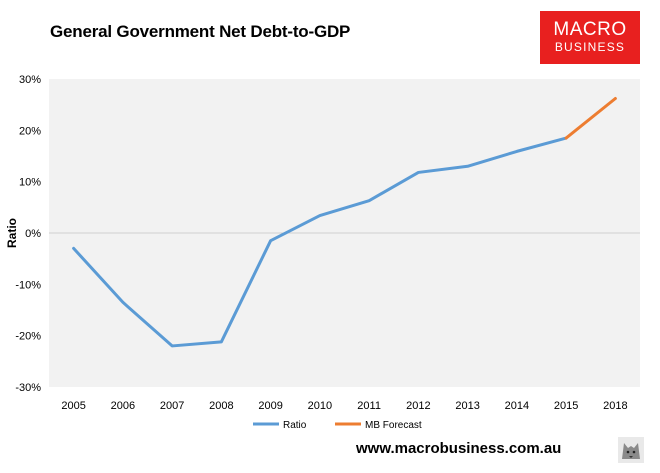  What do you see at coordinates (200, 31) in the screenshot?
I see `chart-title: General Government Net Debt-to-GDP` at bounding box center [200, 31].